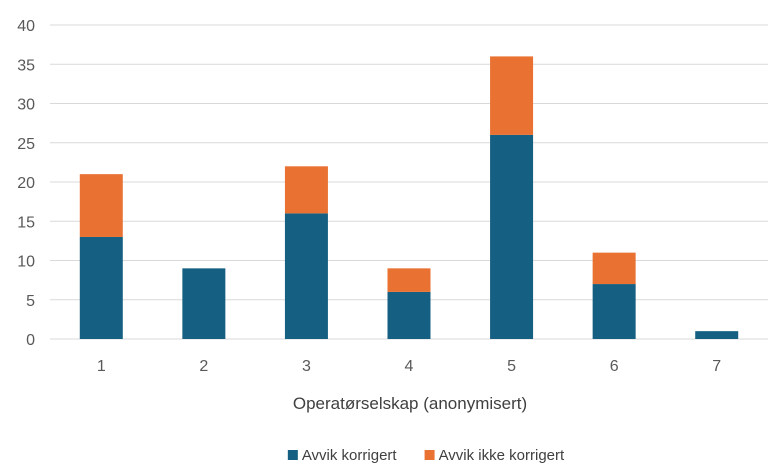 This screenshot has height=468, width=781. I want to click on y-tick-label: 20, so click(26, 183).